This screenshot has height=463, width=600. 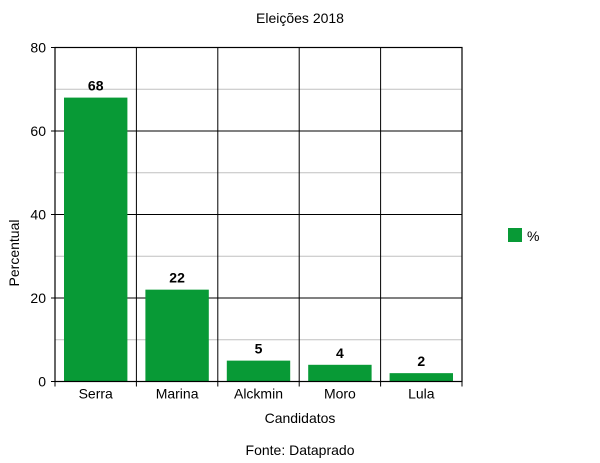 I want to click on data-label-marina: 22, so click(x=177, y=278).